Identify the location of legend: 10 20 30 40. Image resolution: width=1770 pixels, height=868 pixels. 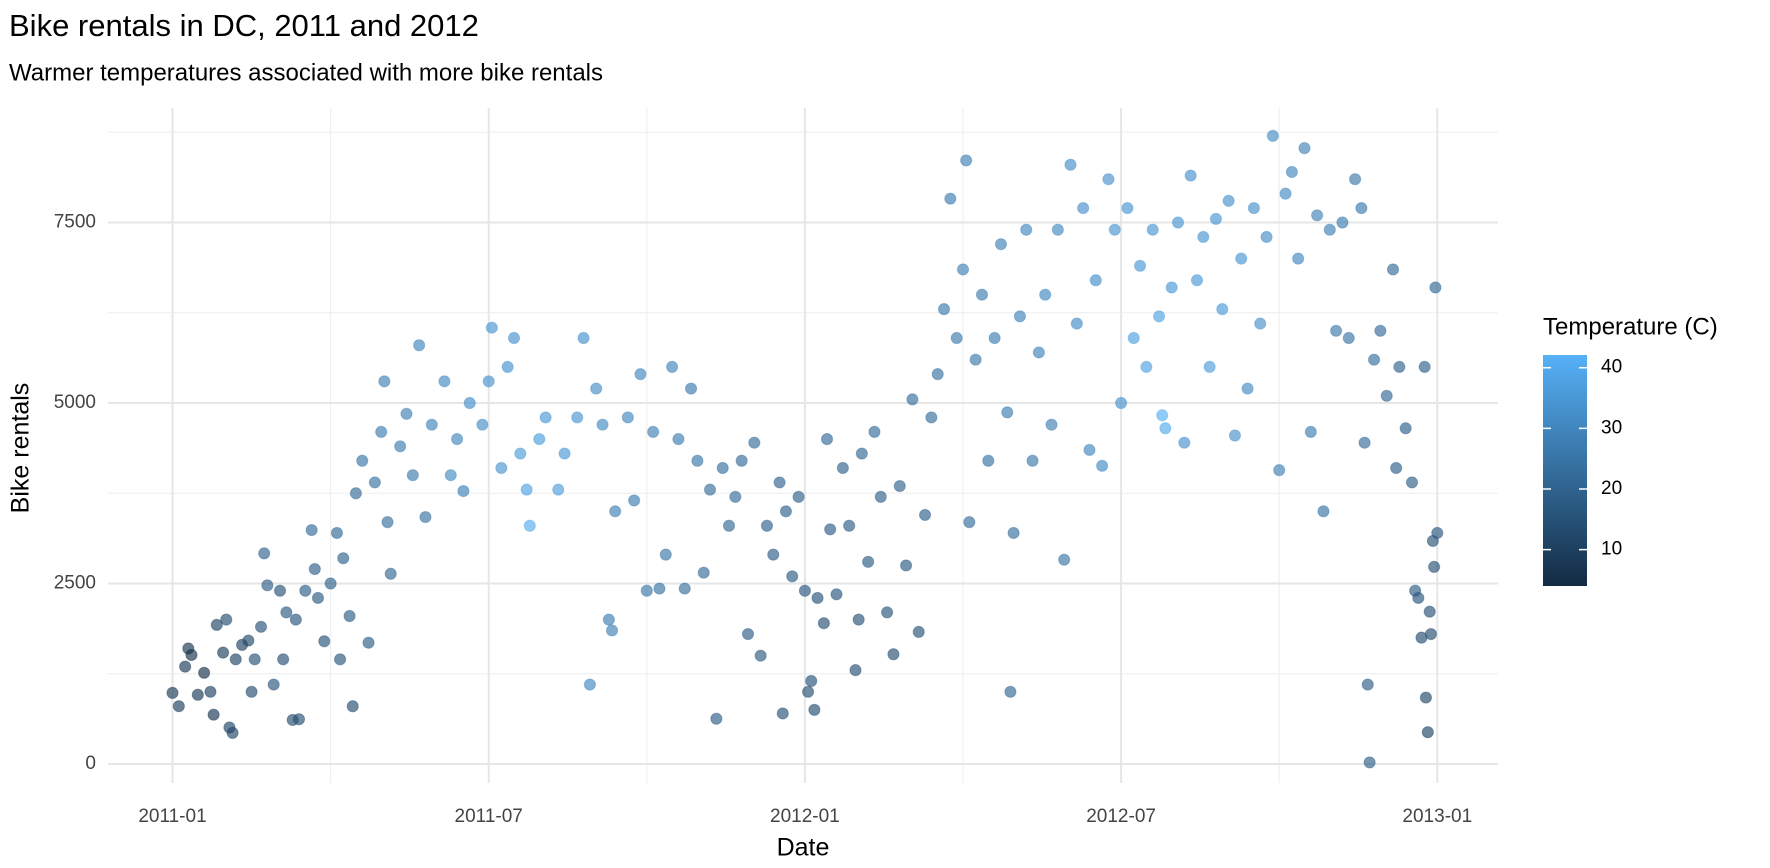
(1582, 470).